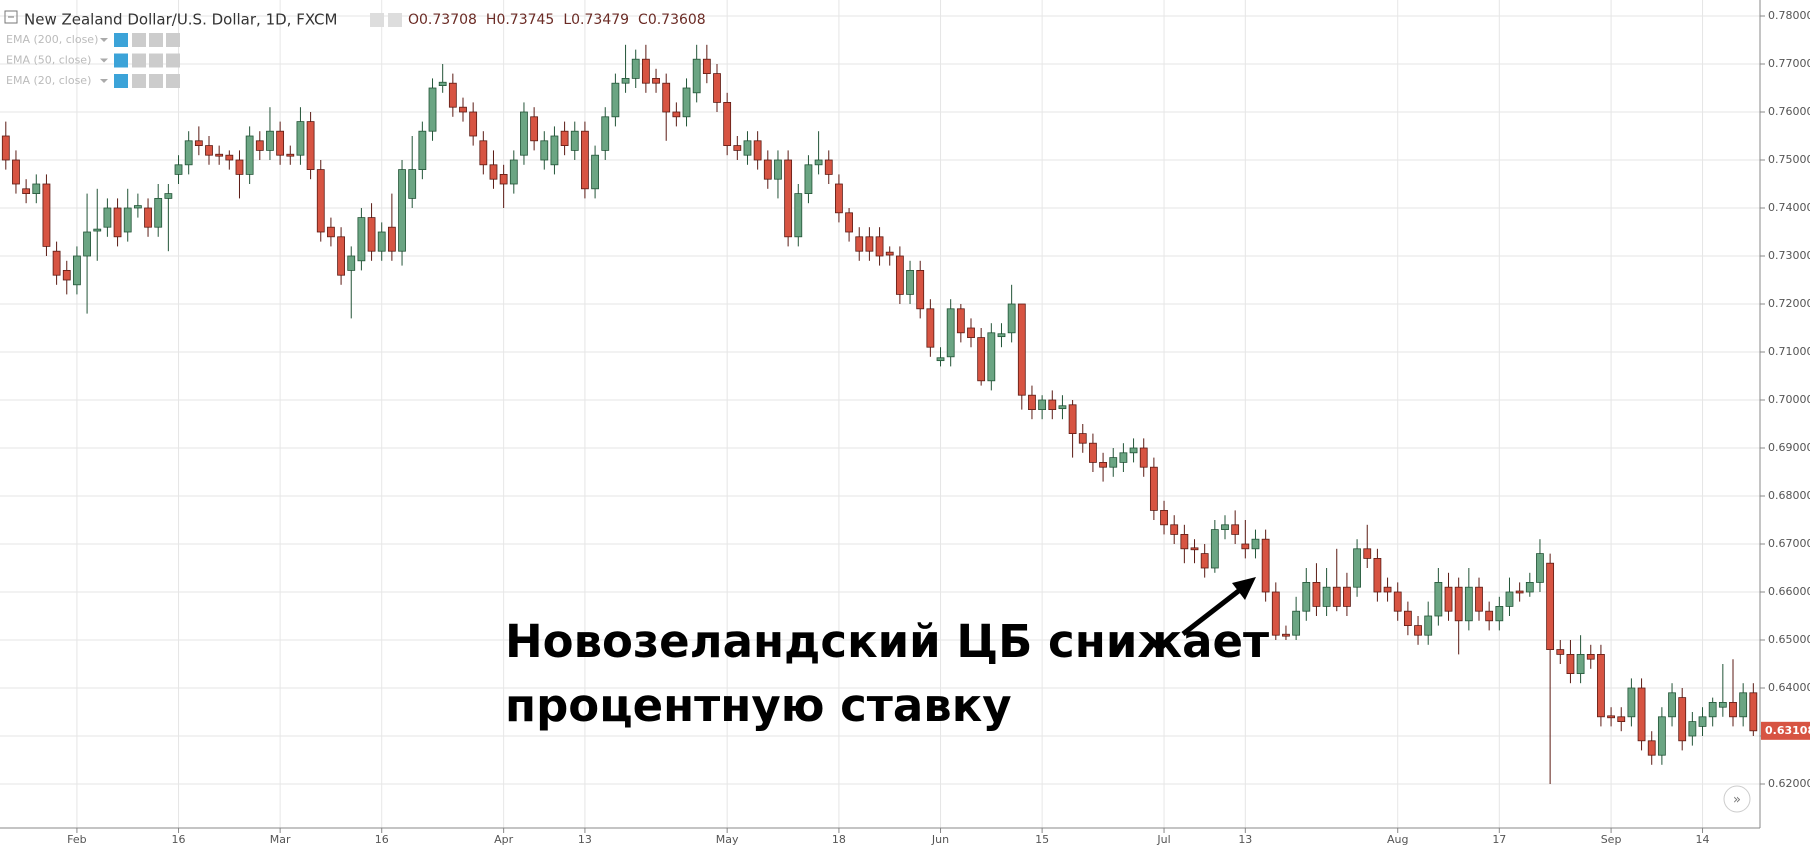 The image size is (1810, 847). Describe the element at coordinates (1789, 399) in the screenshot. I see `y-tick-label: 0.70000` at that location.